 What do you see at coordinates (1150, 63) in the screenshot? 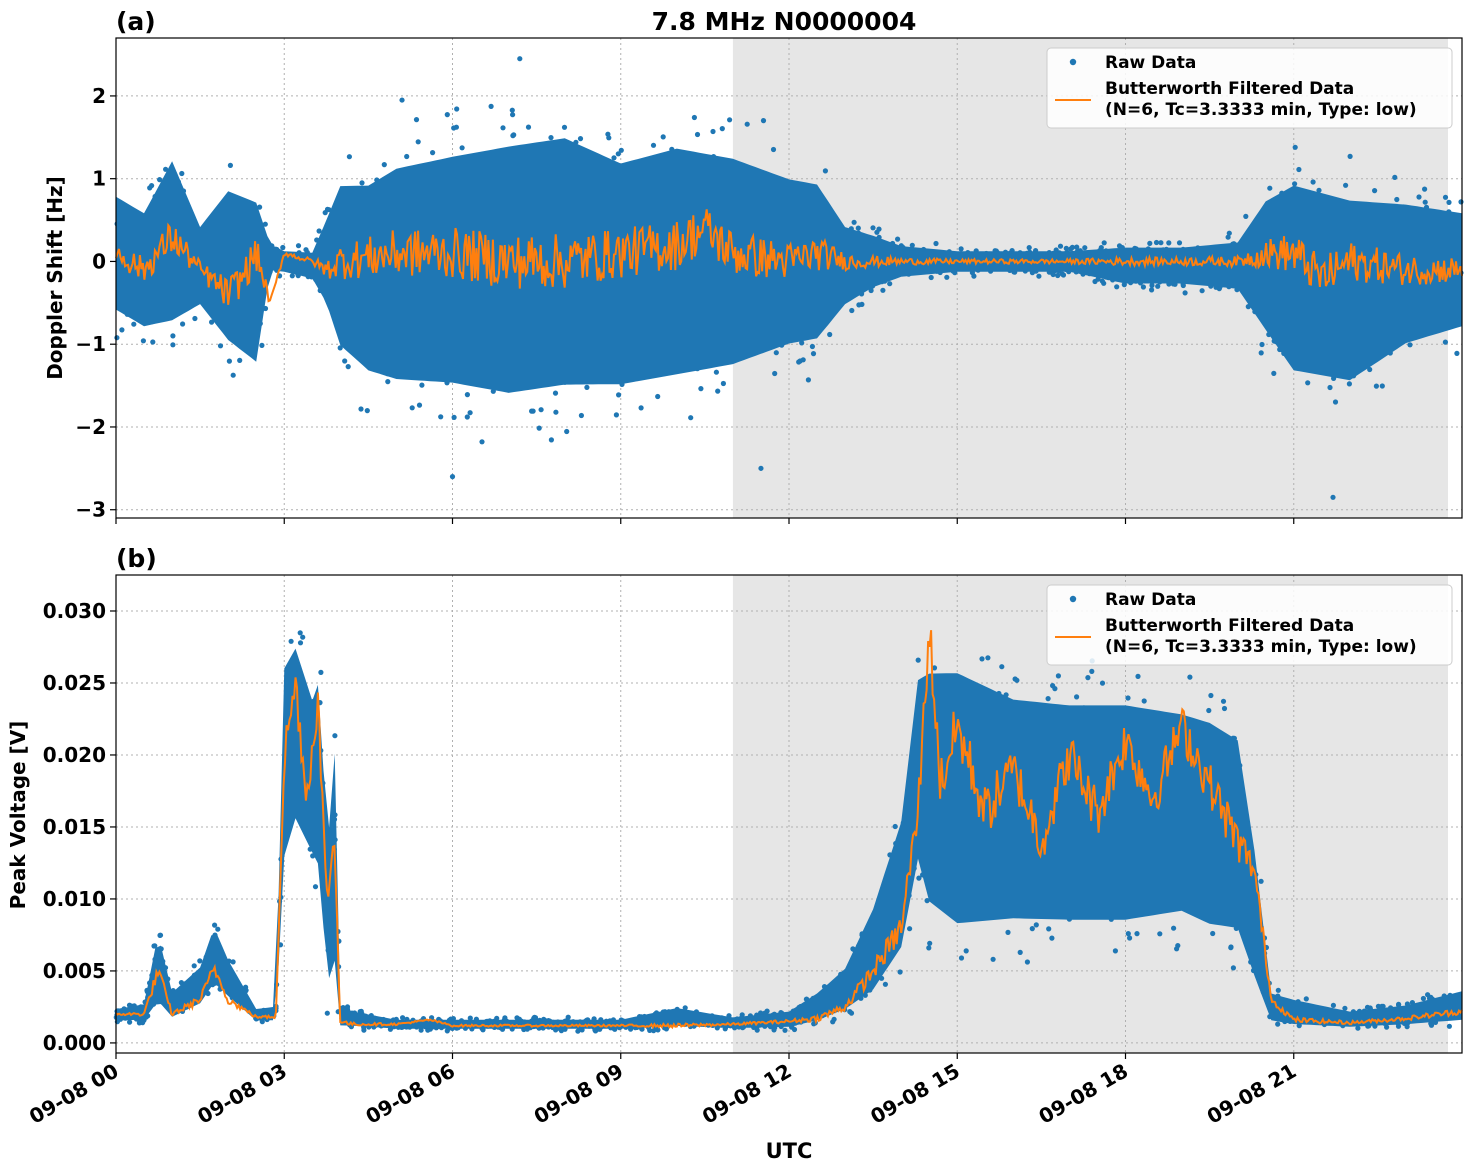
I see `legend-raw-label: Raw Data` at bounding box center [1150, 63].